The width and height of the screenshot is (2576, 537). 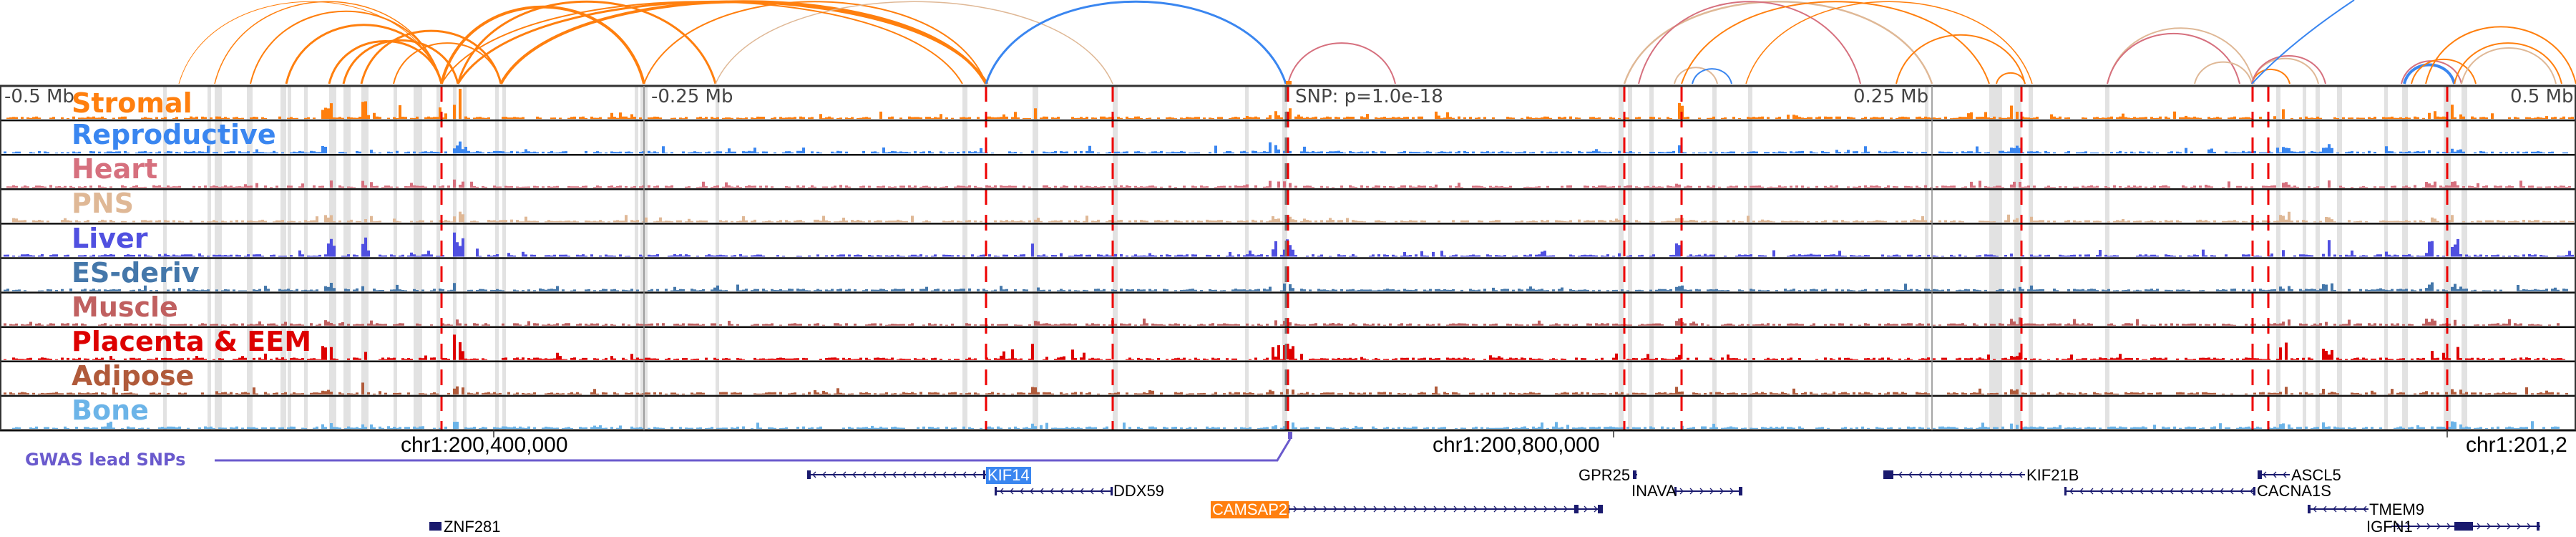 What do you see at coordinates (110, 238) in the screenshot?
I see `track-label-liver: Liver` at bounding box center [110, 238].